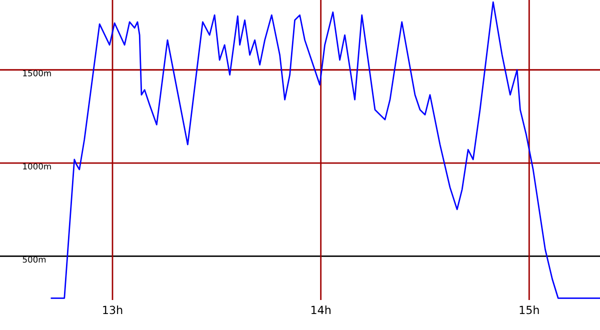 Image resolution: width=600 pixels, height=330 pixels. What do you see at coordinates (320, 310) in the screenshot?
I see `x-tick-label: 14h` at bounding box center [320, 310].